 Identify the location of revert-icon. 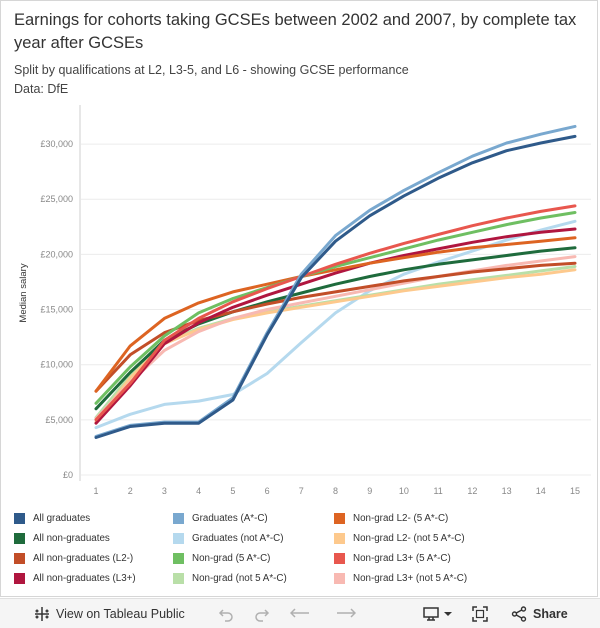
(299, 612).